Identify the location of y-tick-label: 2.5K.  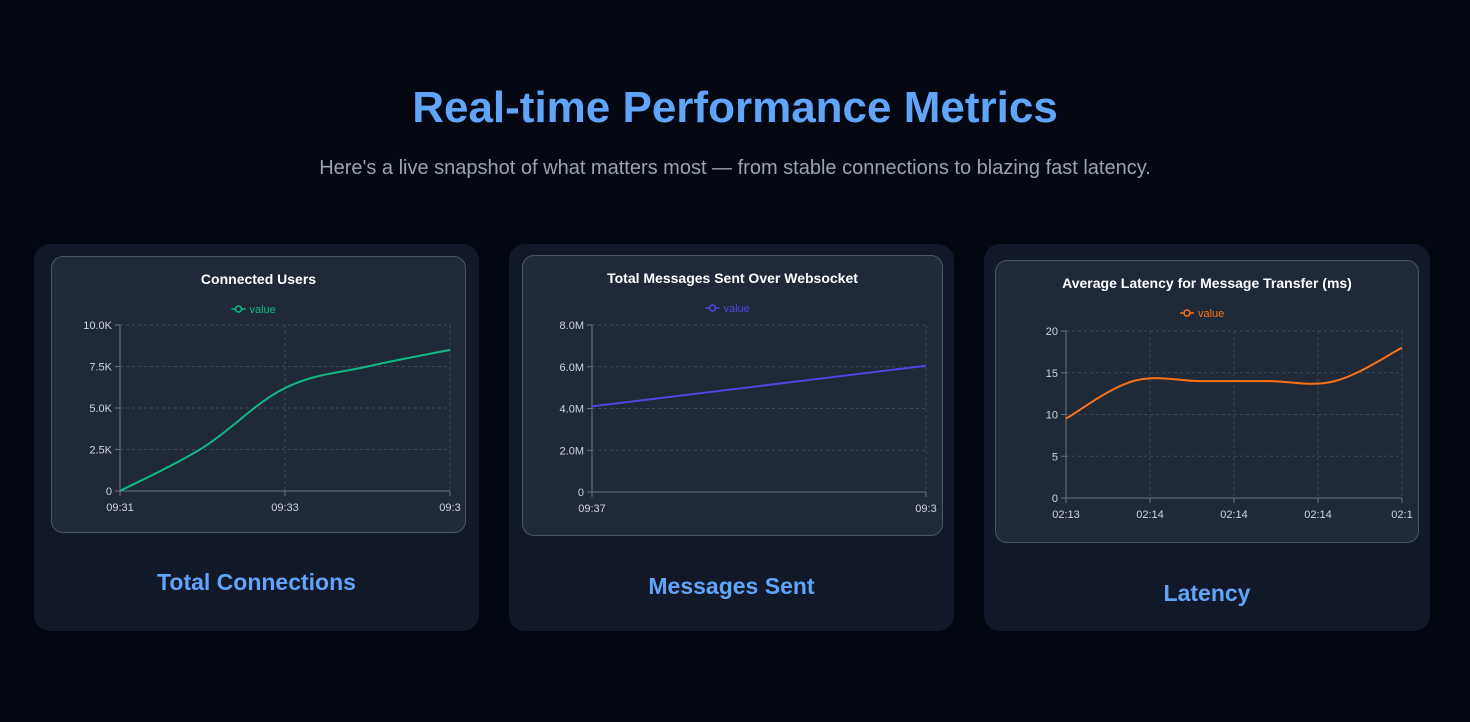
(100, 451).